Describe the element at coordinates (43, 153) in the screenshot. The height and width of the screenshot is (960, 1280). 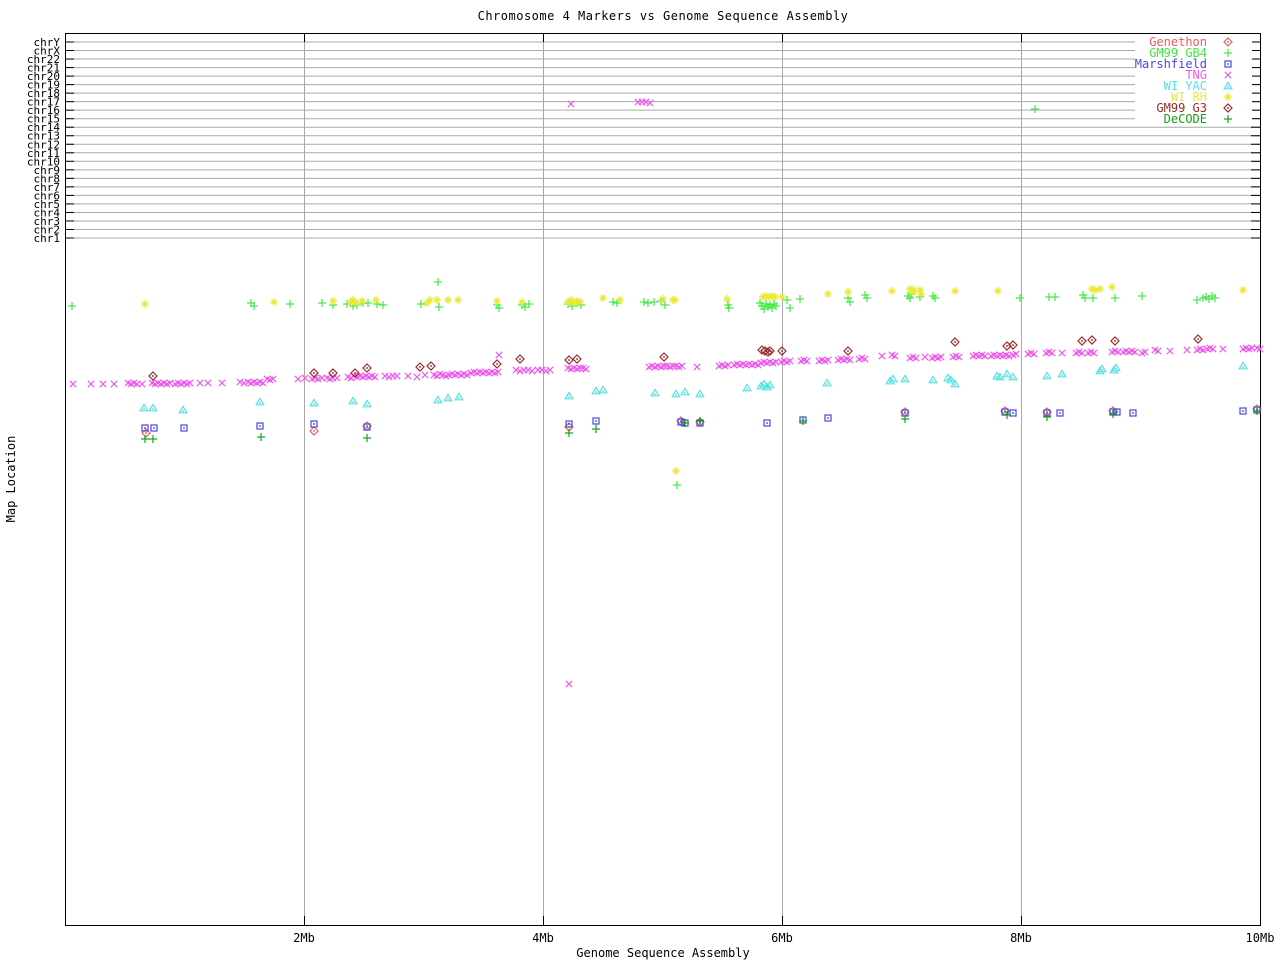
I see `chr-label-chr11: chr11` at that location.